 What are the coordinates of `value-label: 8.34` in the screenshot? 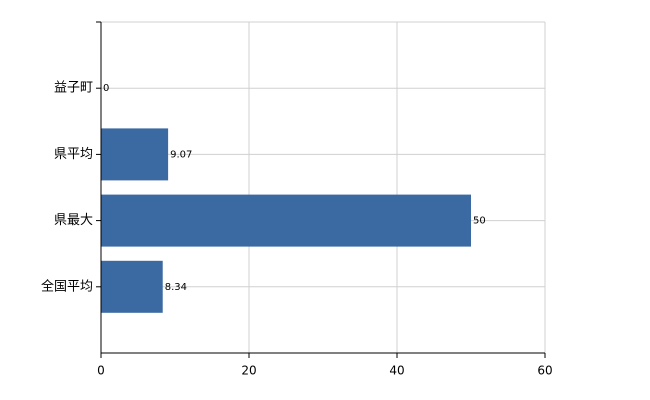 It's located at (176, 287).